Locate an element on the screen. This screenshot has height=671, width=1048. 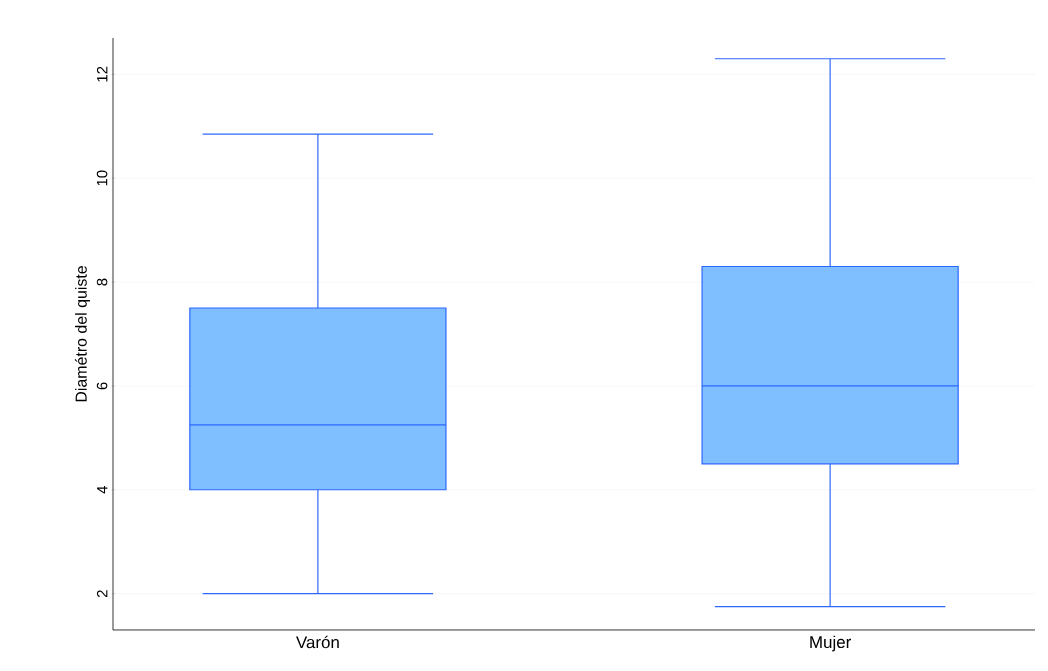
y-axis-title: Diamétro del quiste is located at coordinates (82, 334).